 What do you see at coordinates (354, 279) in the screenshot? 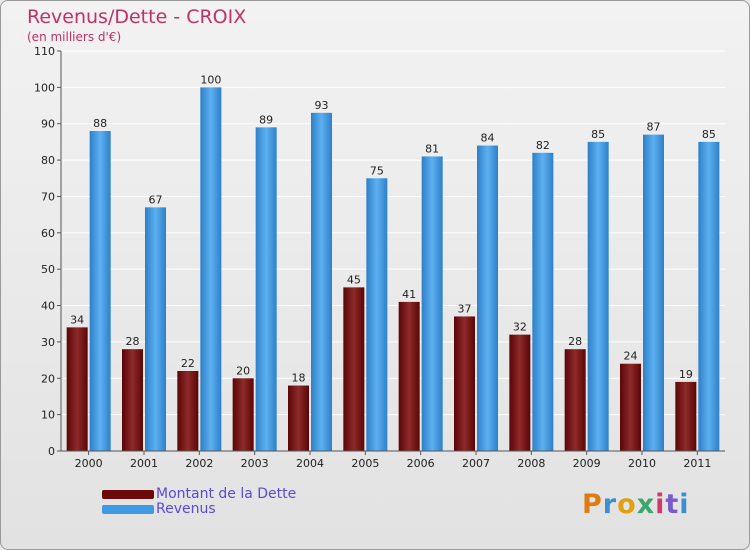
I see `value-label-dette: 45` at bounding box center [354, 279].